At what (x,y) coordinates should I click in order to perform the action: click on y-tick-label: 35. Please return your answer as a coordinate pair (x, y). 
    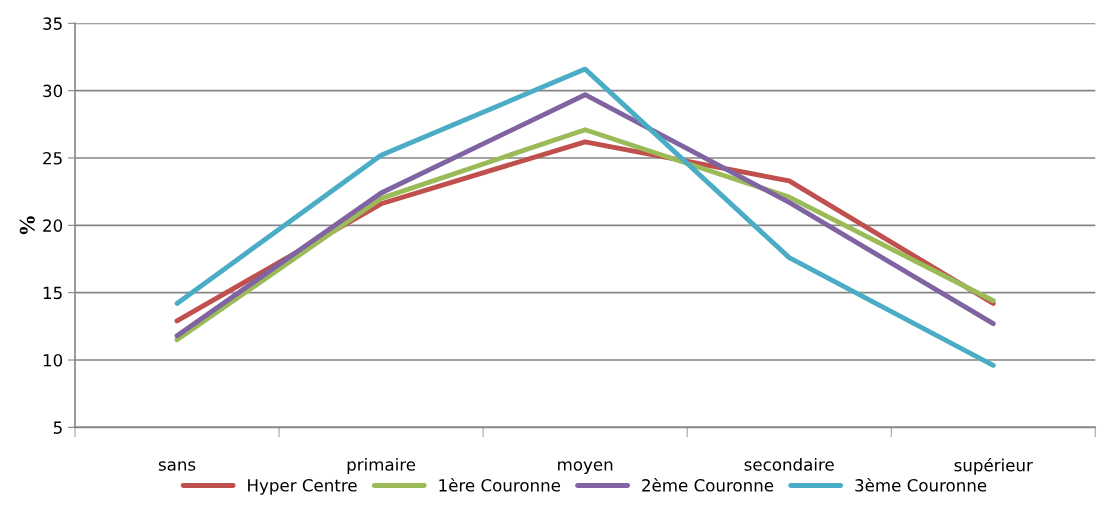
    Looking at the image, I should click on (52, 23).